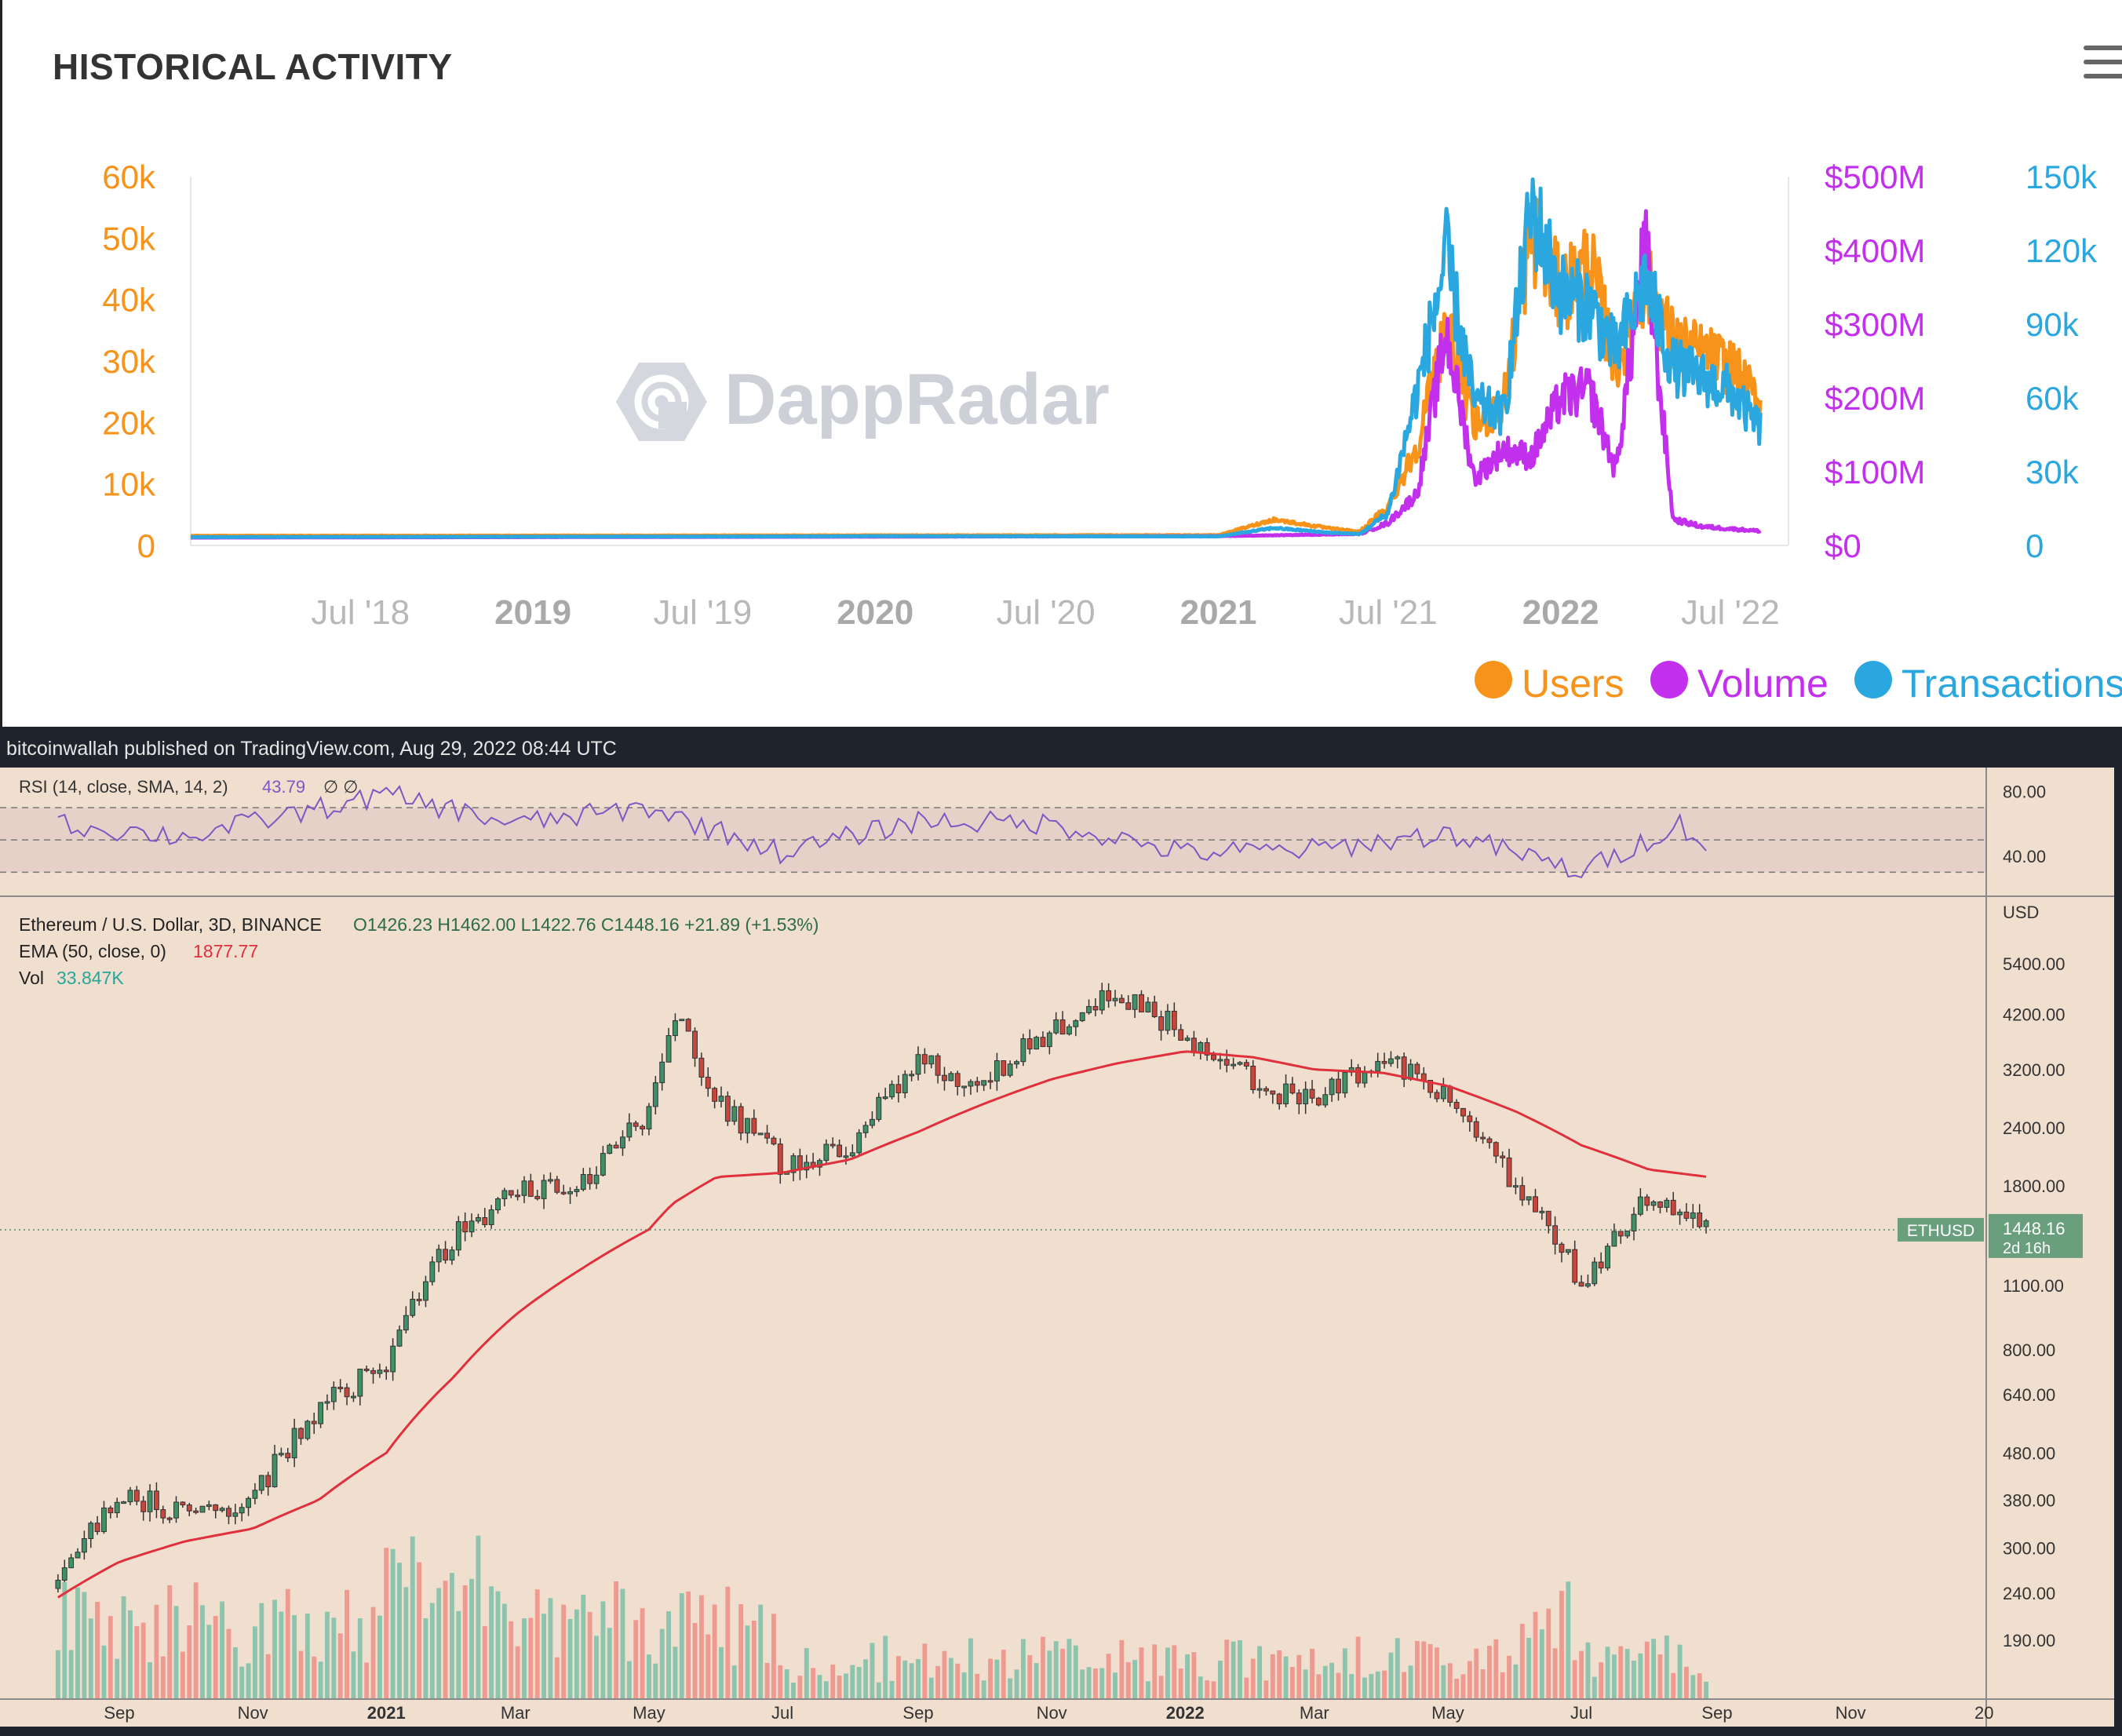 Image resolution: width=2122 pixels, height=1736 pixels. What do you see at coordinates (1941, 1229) in the screenshot?
I see `symbol-tag` at bounding box center [1941, 1229].